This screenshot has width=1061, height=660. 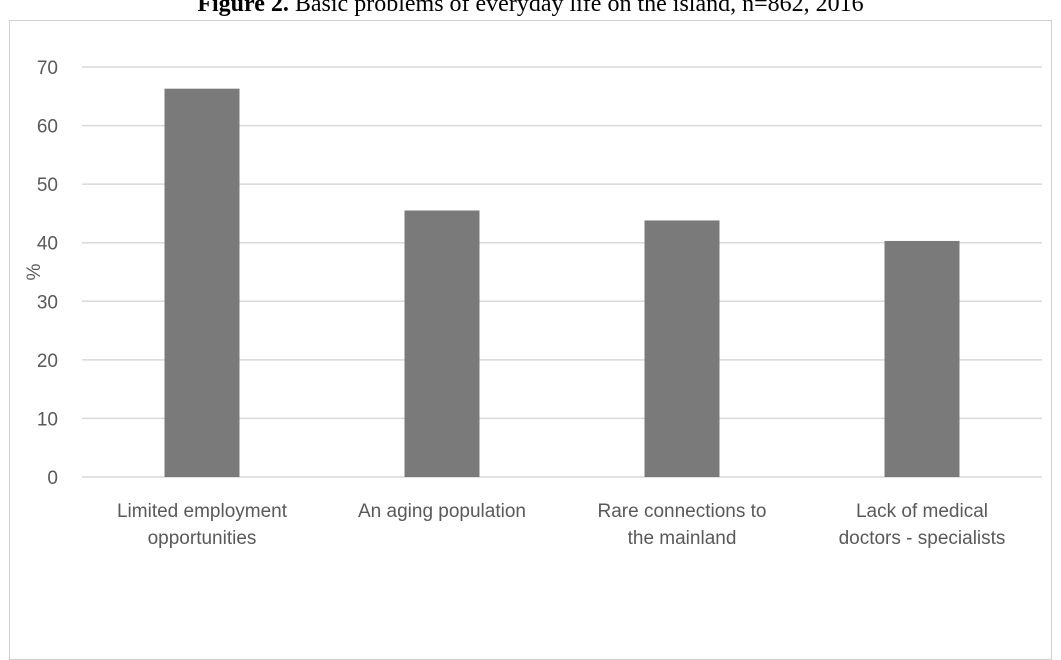 What do you see at coordinates (47, 361) in the screenshot?
I see `y-tick-label: 20` at bounding box center [47, 361].